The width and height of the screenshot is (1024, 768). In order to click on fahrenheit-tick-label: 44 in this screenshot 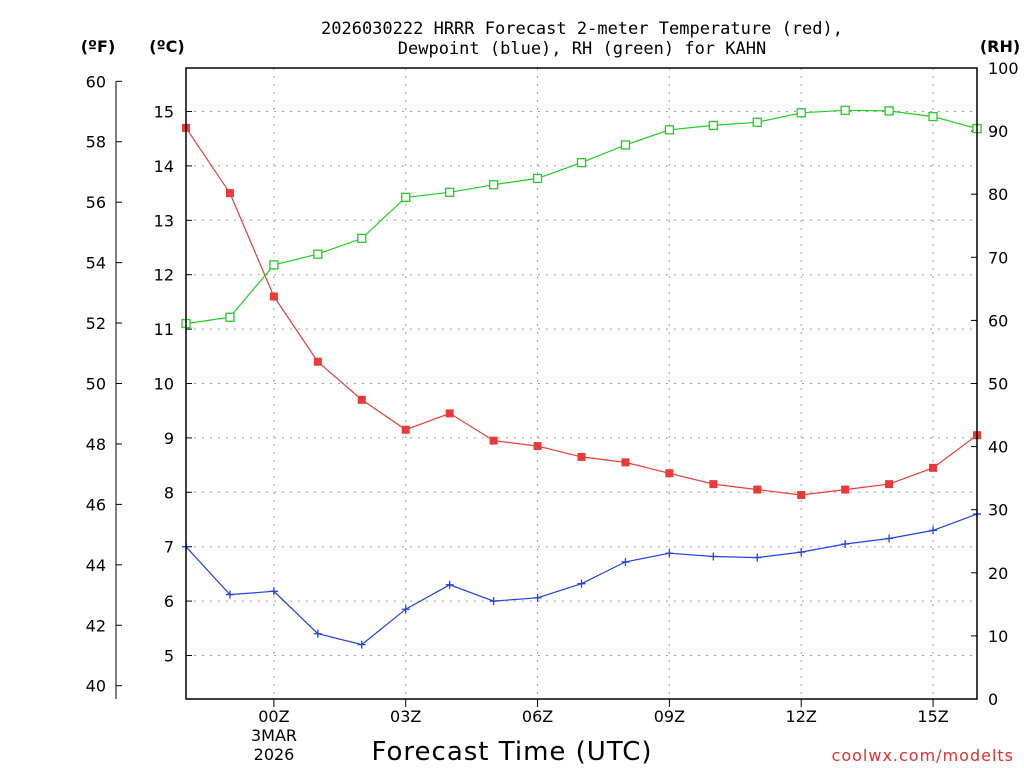, I will do `click(96, 565)`.